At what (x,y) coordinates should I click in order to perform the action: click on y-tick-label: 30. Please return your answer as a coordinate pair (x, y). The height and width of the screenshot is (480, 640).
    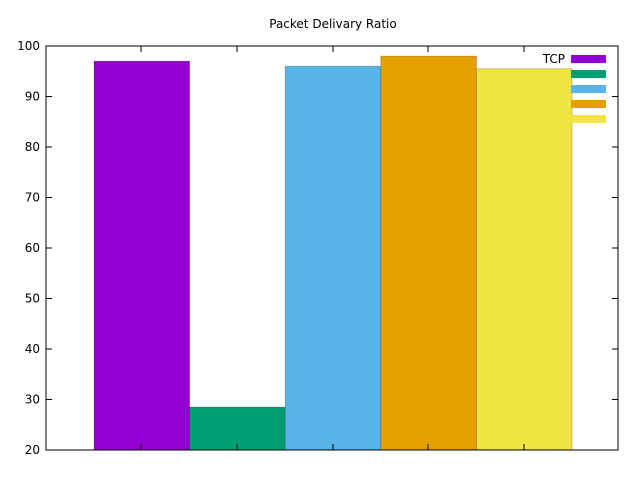
    Looking at the image, I should click on (32, 400).